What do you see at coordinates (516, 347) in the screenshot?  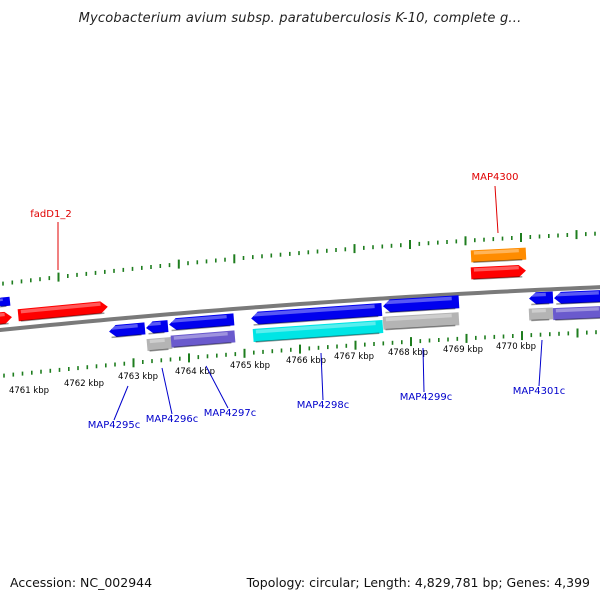 I see `scale-label: 4770 kbp` at bounding box center [516, 347].